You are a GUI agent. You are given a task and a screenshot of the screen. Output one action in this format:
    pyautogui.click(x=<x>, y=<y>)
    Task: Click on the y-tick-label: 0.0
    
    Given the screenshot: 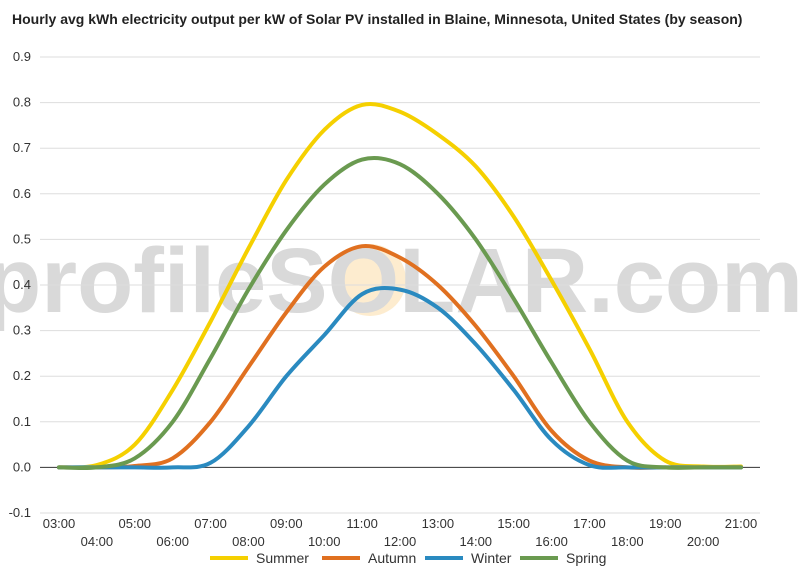 What is the action you would take?
    pyautogui.click(x=22, y=466)
    